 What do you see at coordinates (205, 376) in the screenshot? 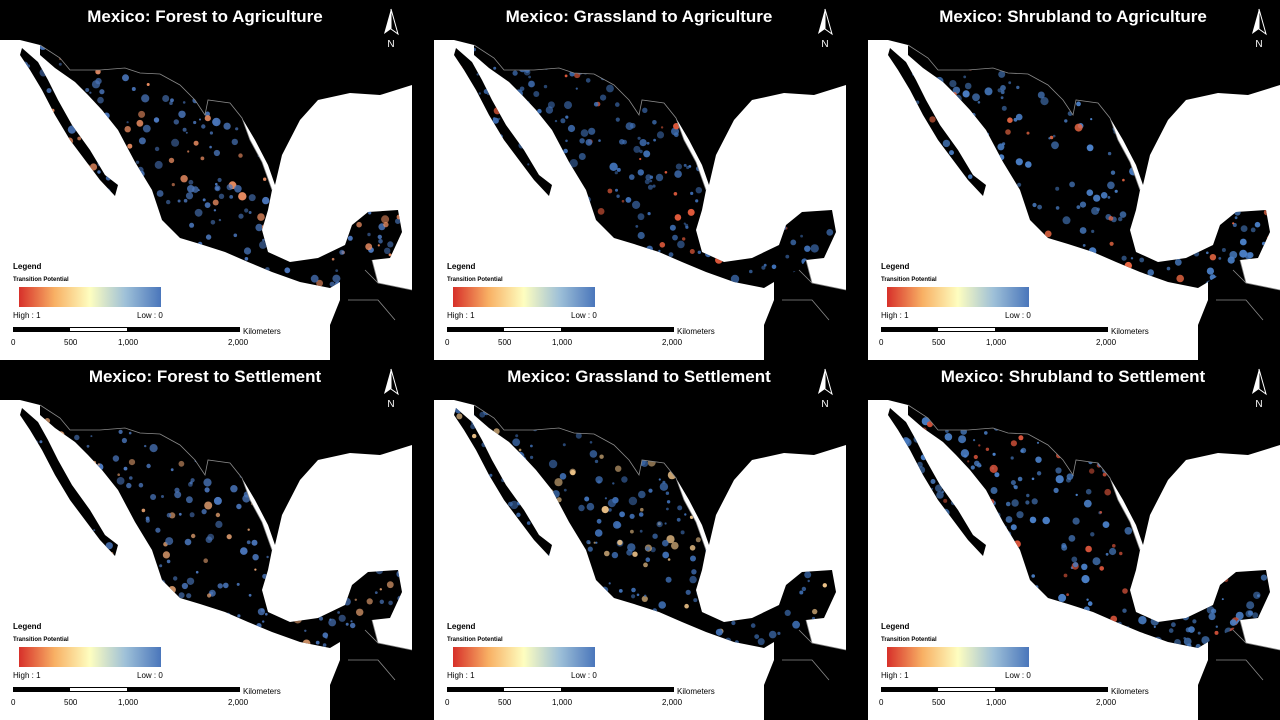
I see `map-title: Mexico: Forest to Settlement` at bounding box center [205, 376].